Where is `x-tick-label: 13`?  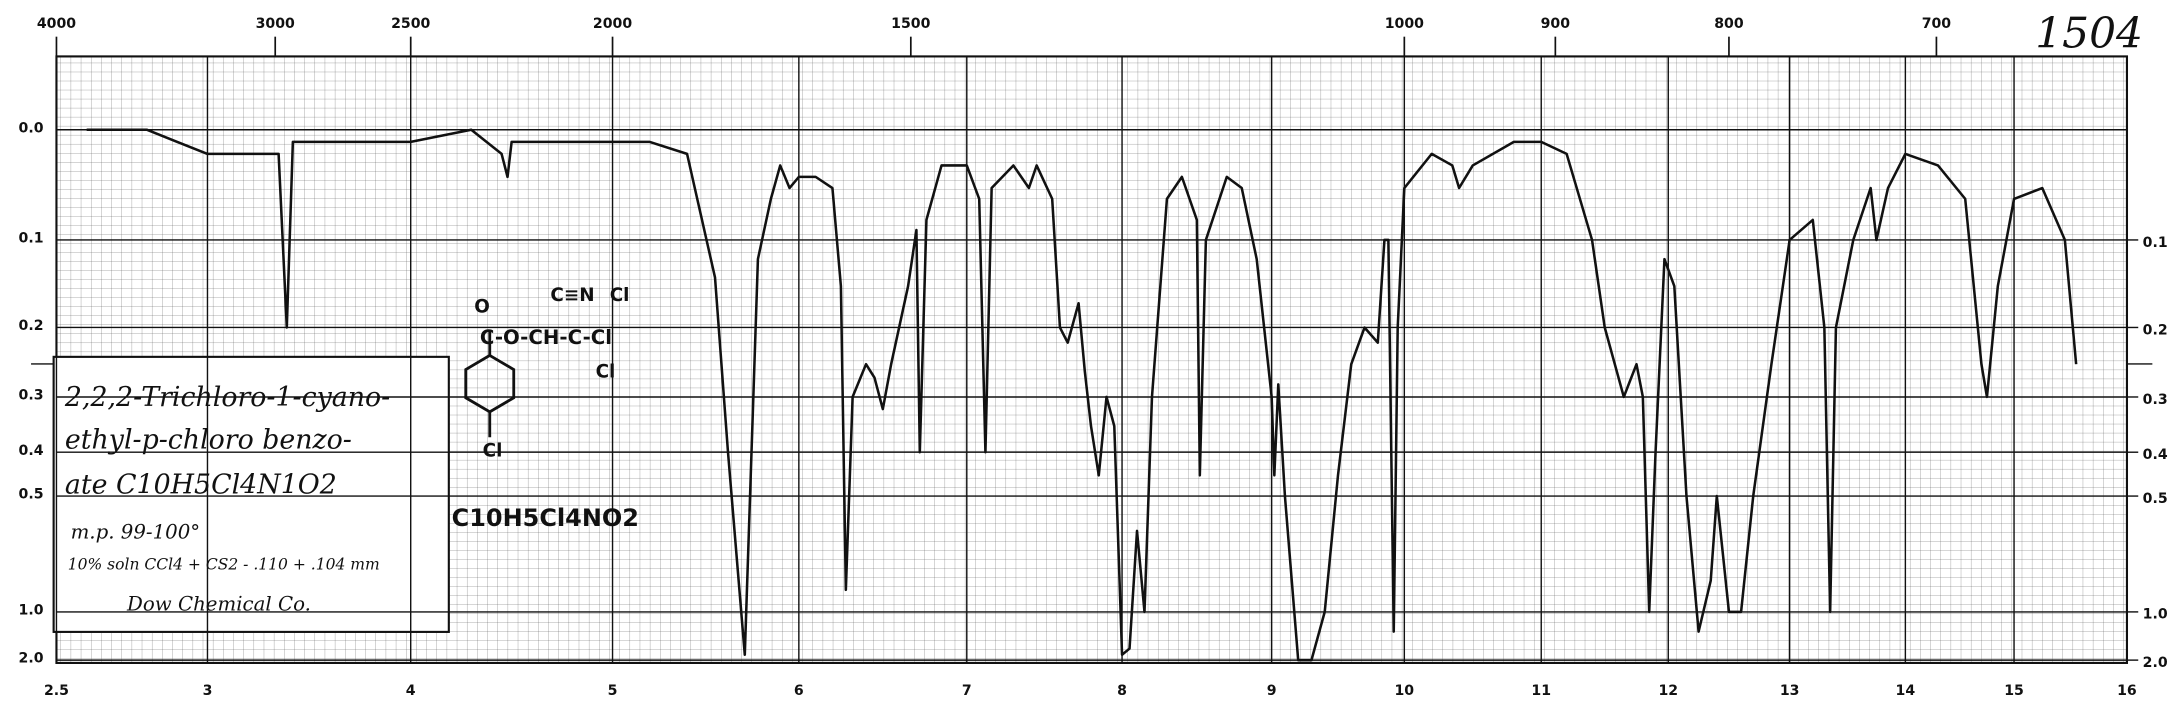 x-tick-label: 13 is located at coordinates (1790, 691).